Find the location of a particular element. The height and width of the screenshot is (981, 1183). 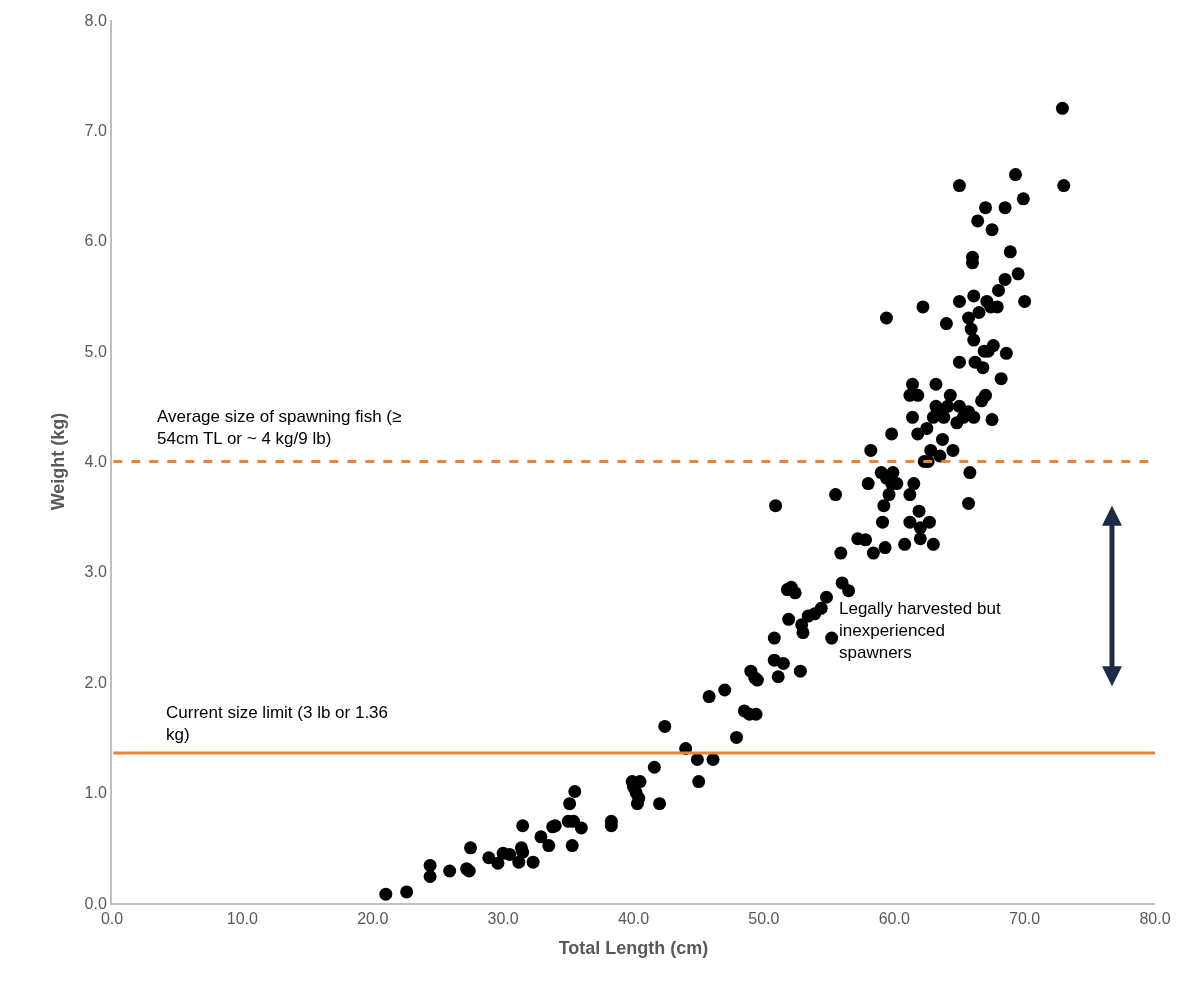

y-tick-label: 5.0 is located at coordinates (95, 351).